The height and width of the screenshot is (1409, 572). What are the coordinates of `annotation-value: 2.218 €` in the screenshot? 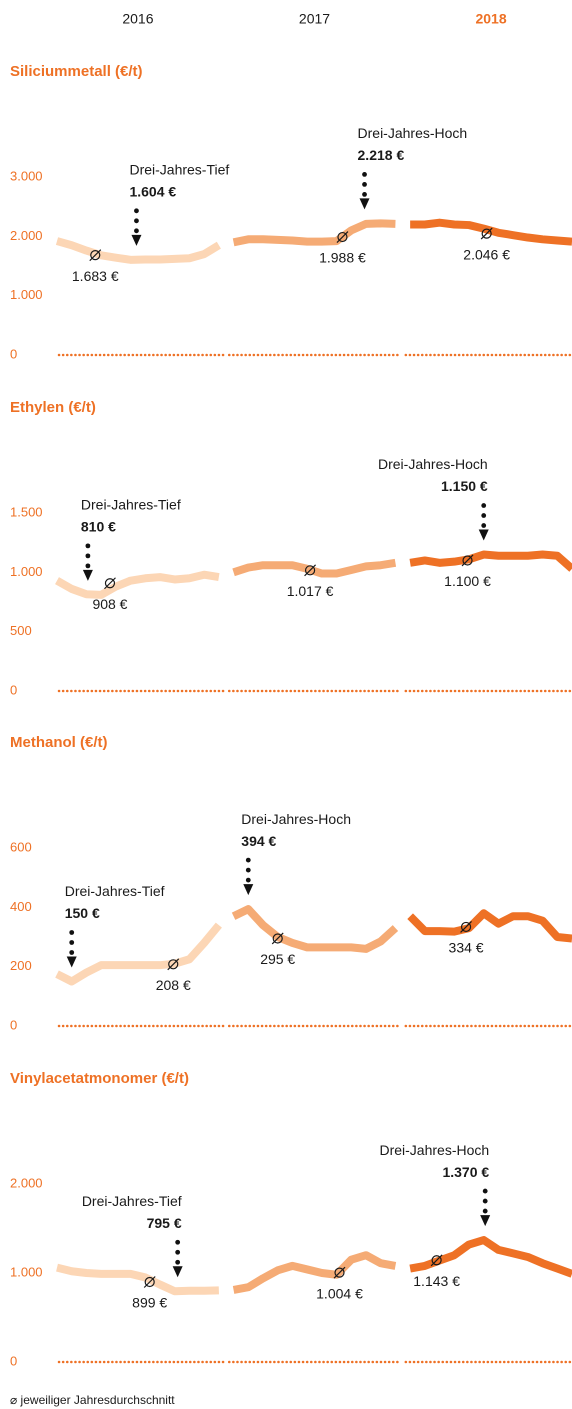 It's located at (381, 155).